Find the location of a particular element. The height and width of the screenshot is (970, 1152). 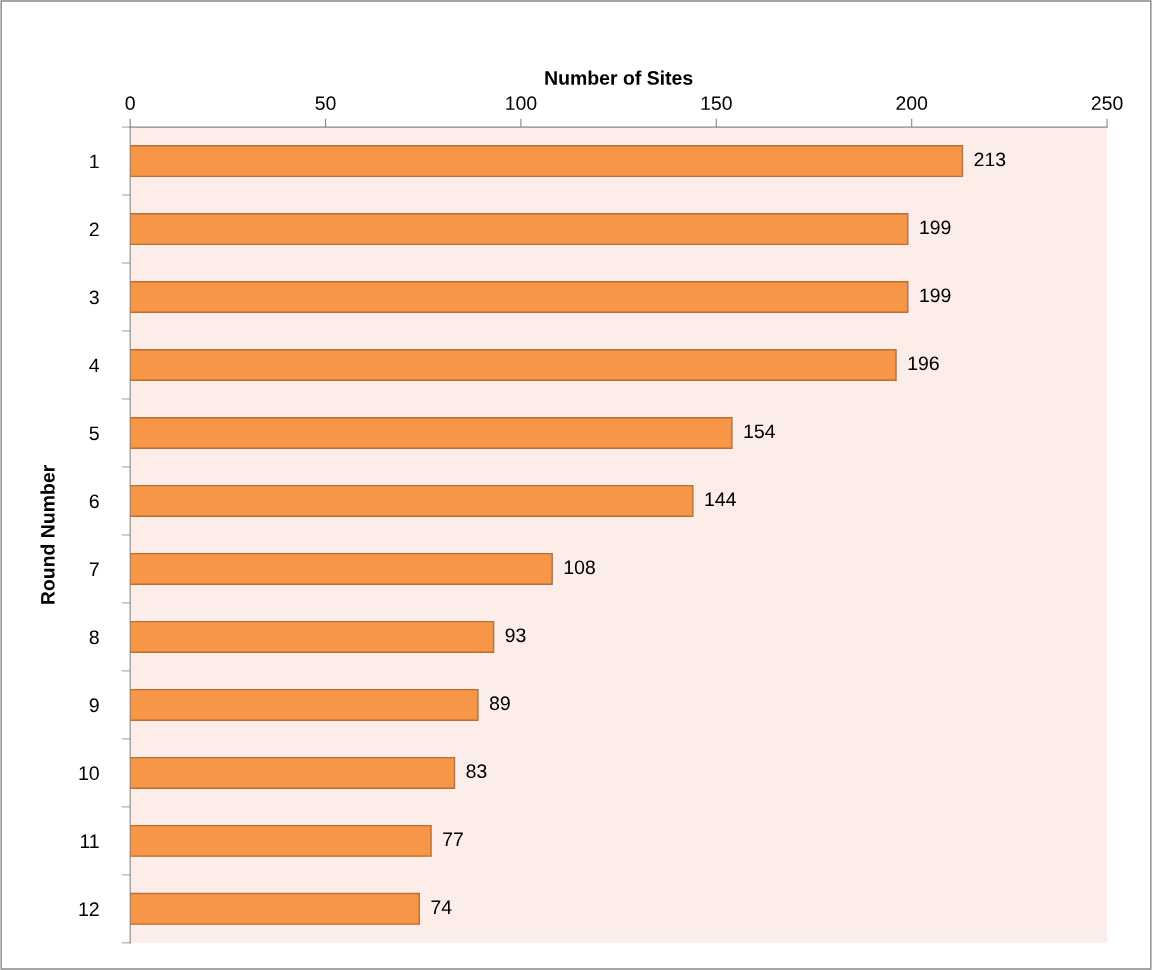

data-label: 108 is located at coordinates (579, 567).